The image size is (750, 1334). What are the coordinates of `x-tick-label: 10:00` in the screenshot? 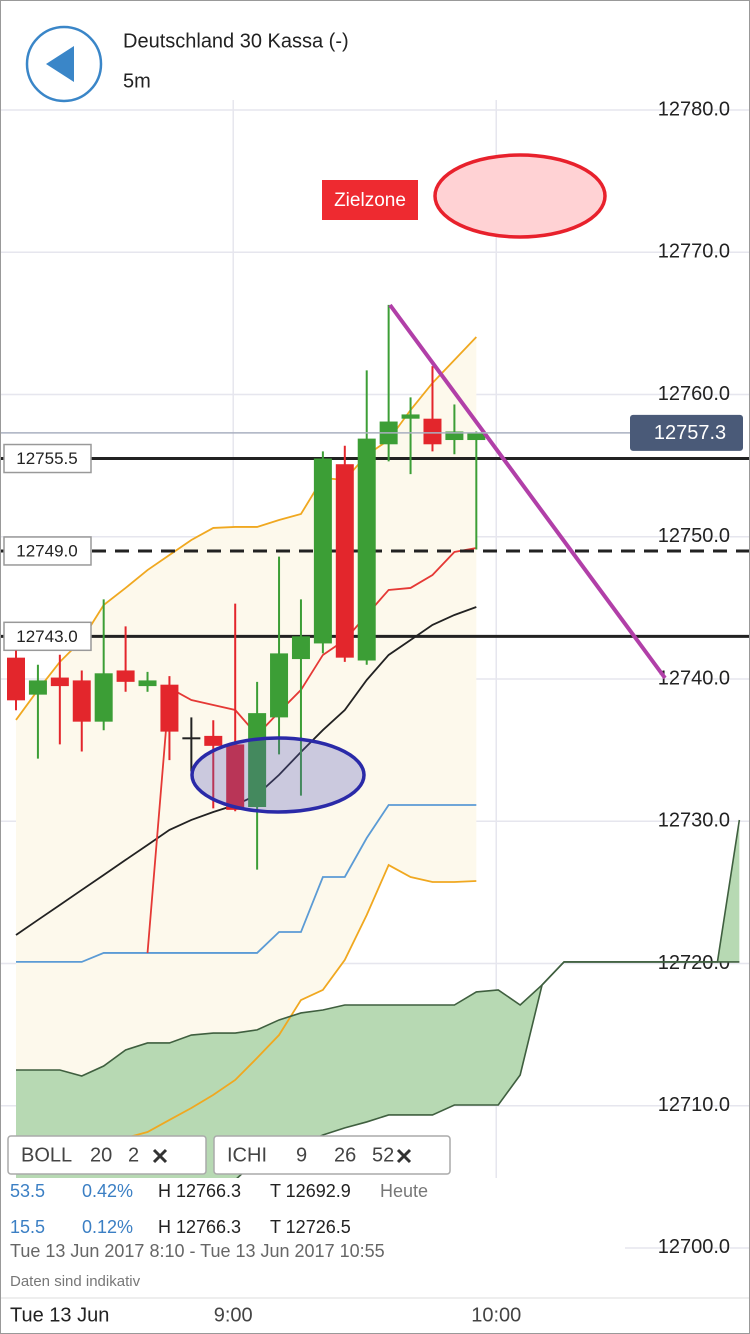 It's located at (496, 1315).